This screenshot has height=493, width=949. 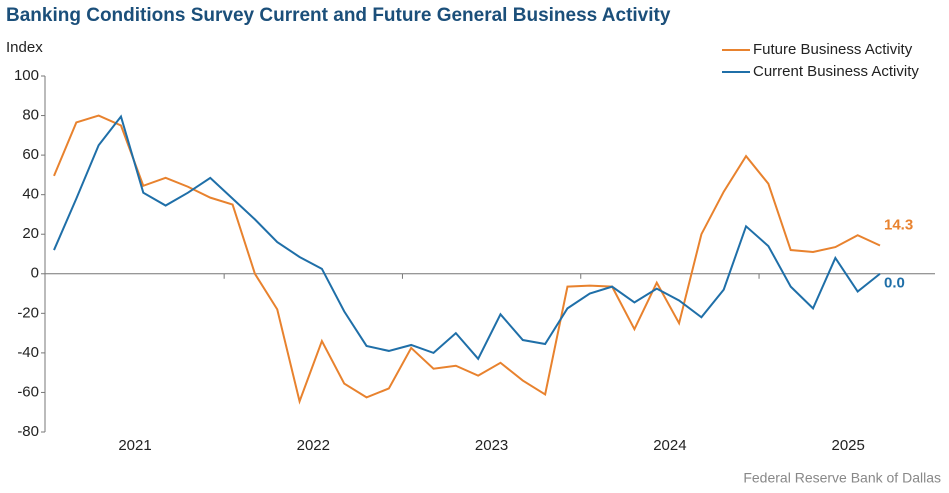 What do you see at coordinates (28, 391) in the screenshot?
I see `y-tick-label: -60` at bounding box center [28, 391].